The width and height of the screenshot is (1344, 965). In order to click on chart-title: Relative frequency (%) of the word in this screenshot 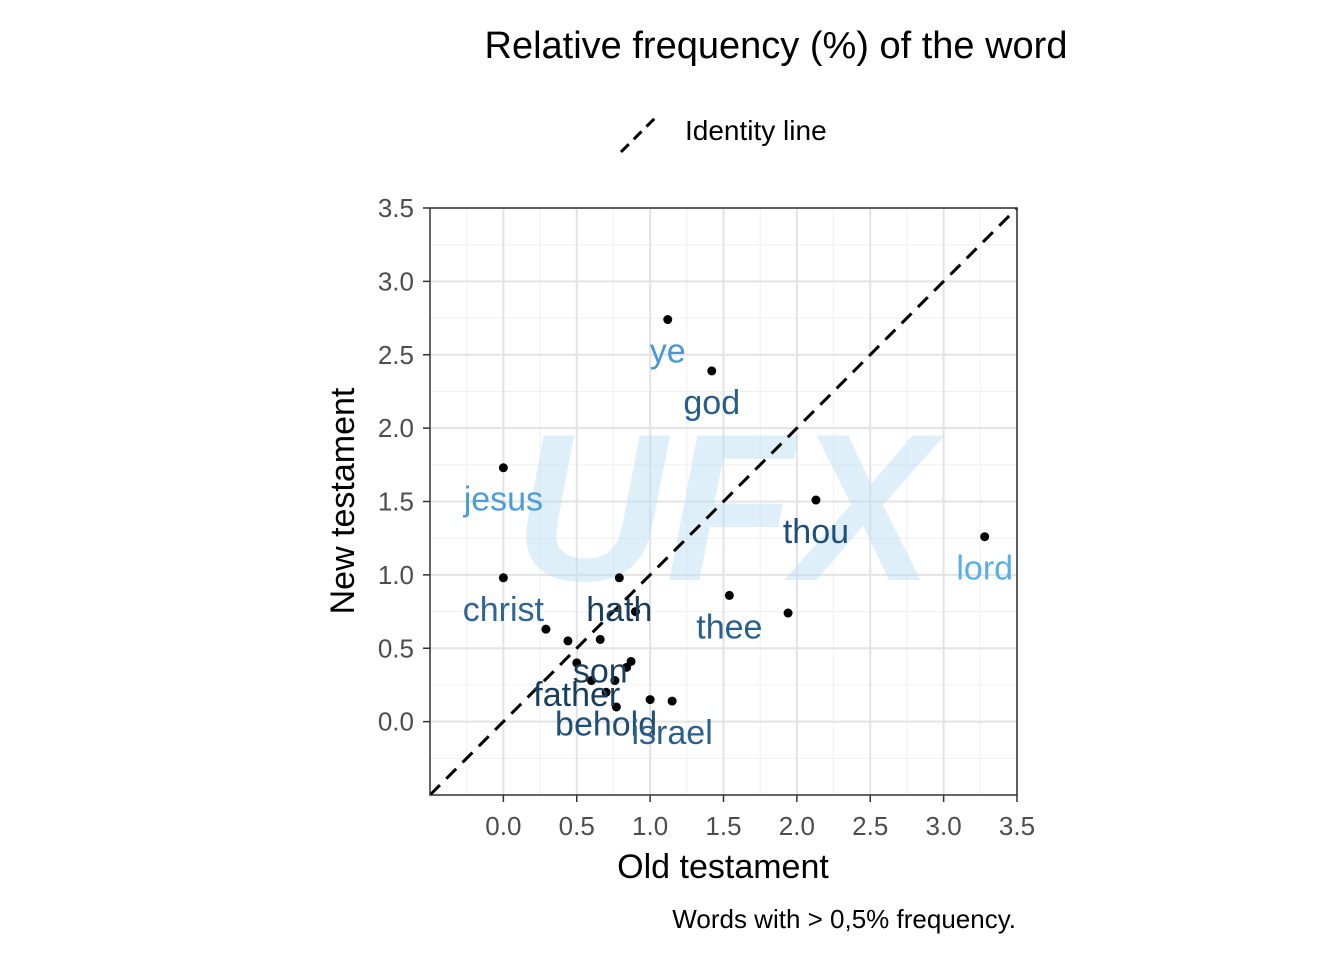, I will do `click(776, 46)`.